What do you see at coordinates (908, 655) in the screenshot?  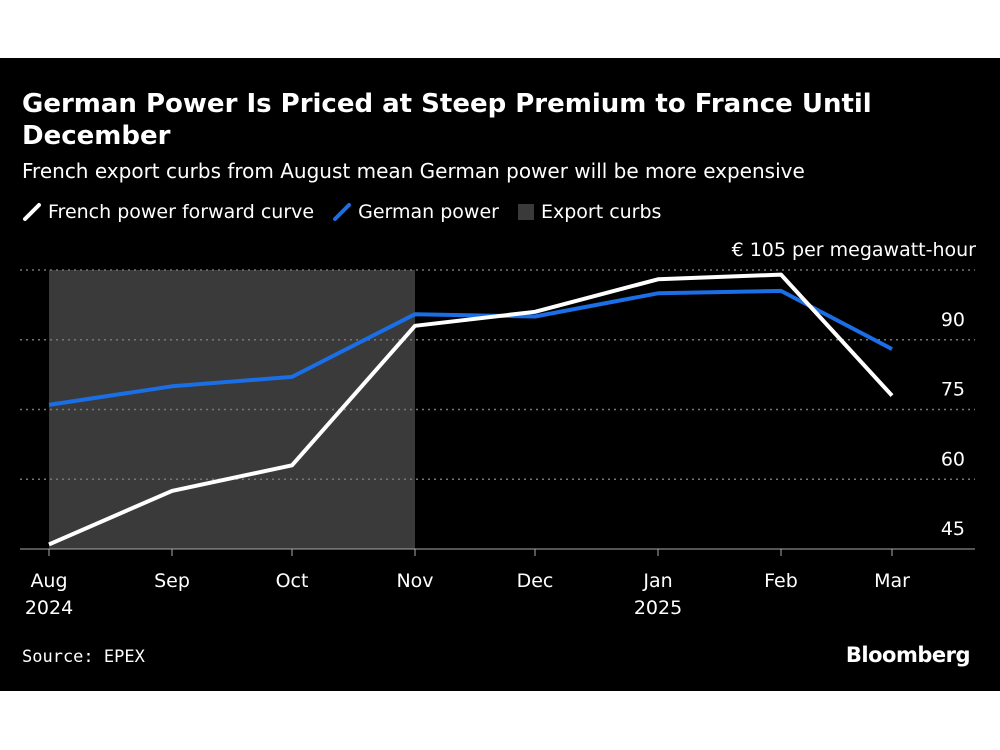 I see `bloomberg-logo: Bloomberg` at bounding box center [908, 655].